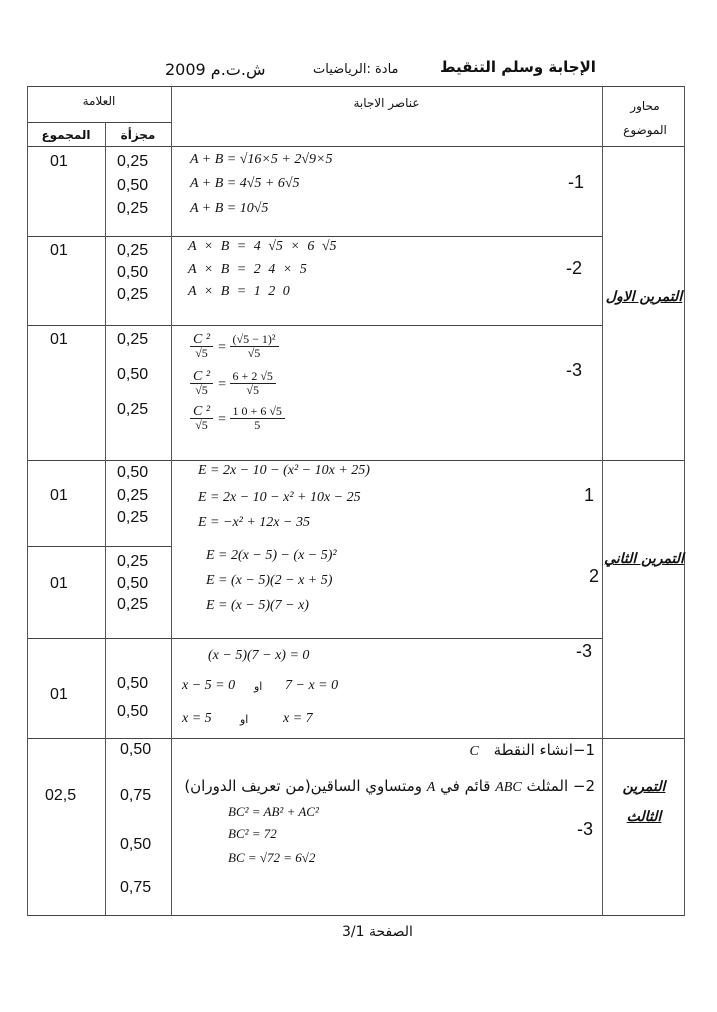 Image resolution: width=717 pixels, height=1012 pixels. I want to click on page-number: الصفحة 3/1, so click(377, 932).